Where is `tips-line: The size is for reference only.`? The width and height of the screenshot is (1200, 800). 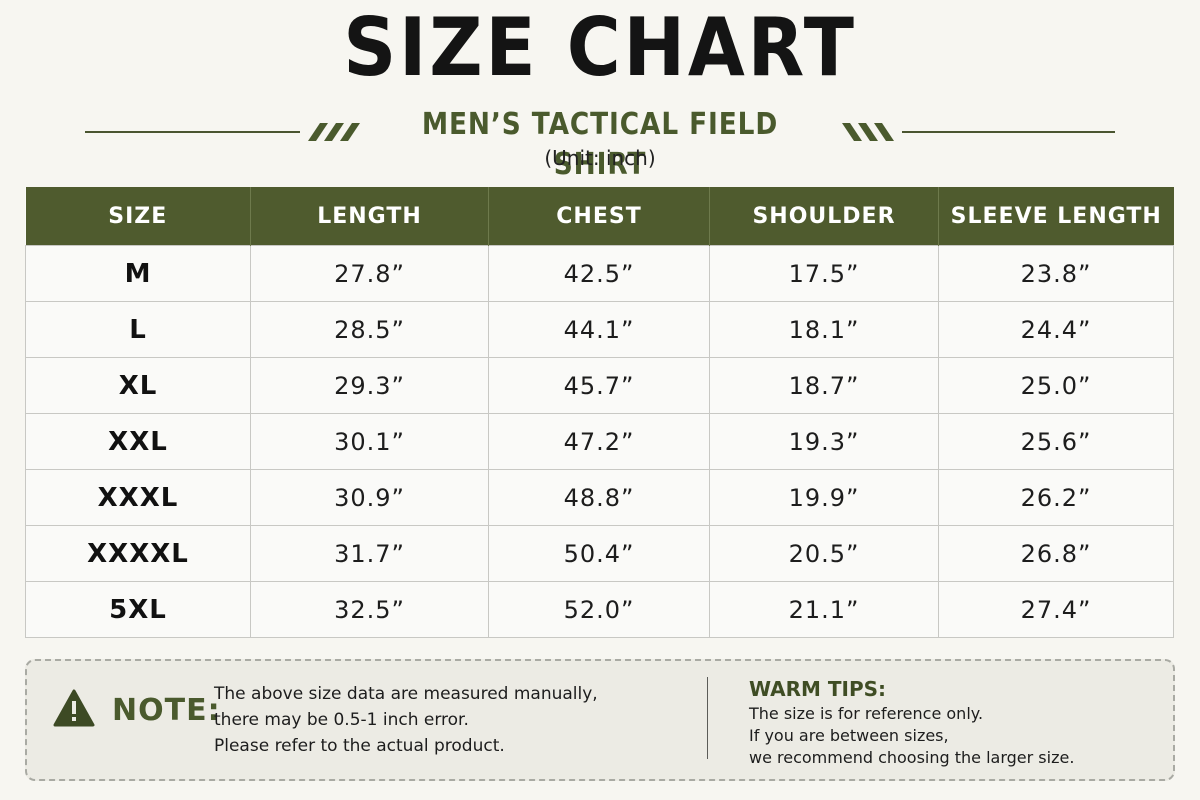
tips-line: The size is for reference only. is located at coordinates (866, 713).